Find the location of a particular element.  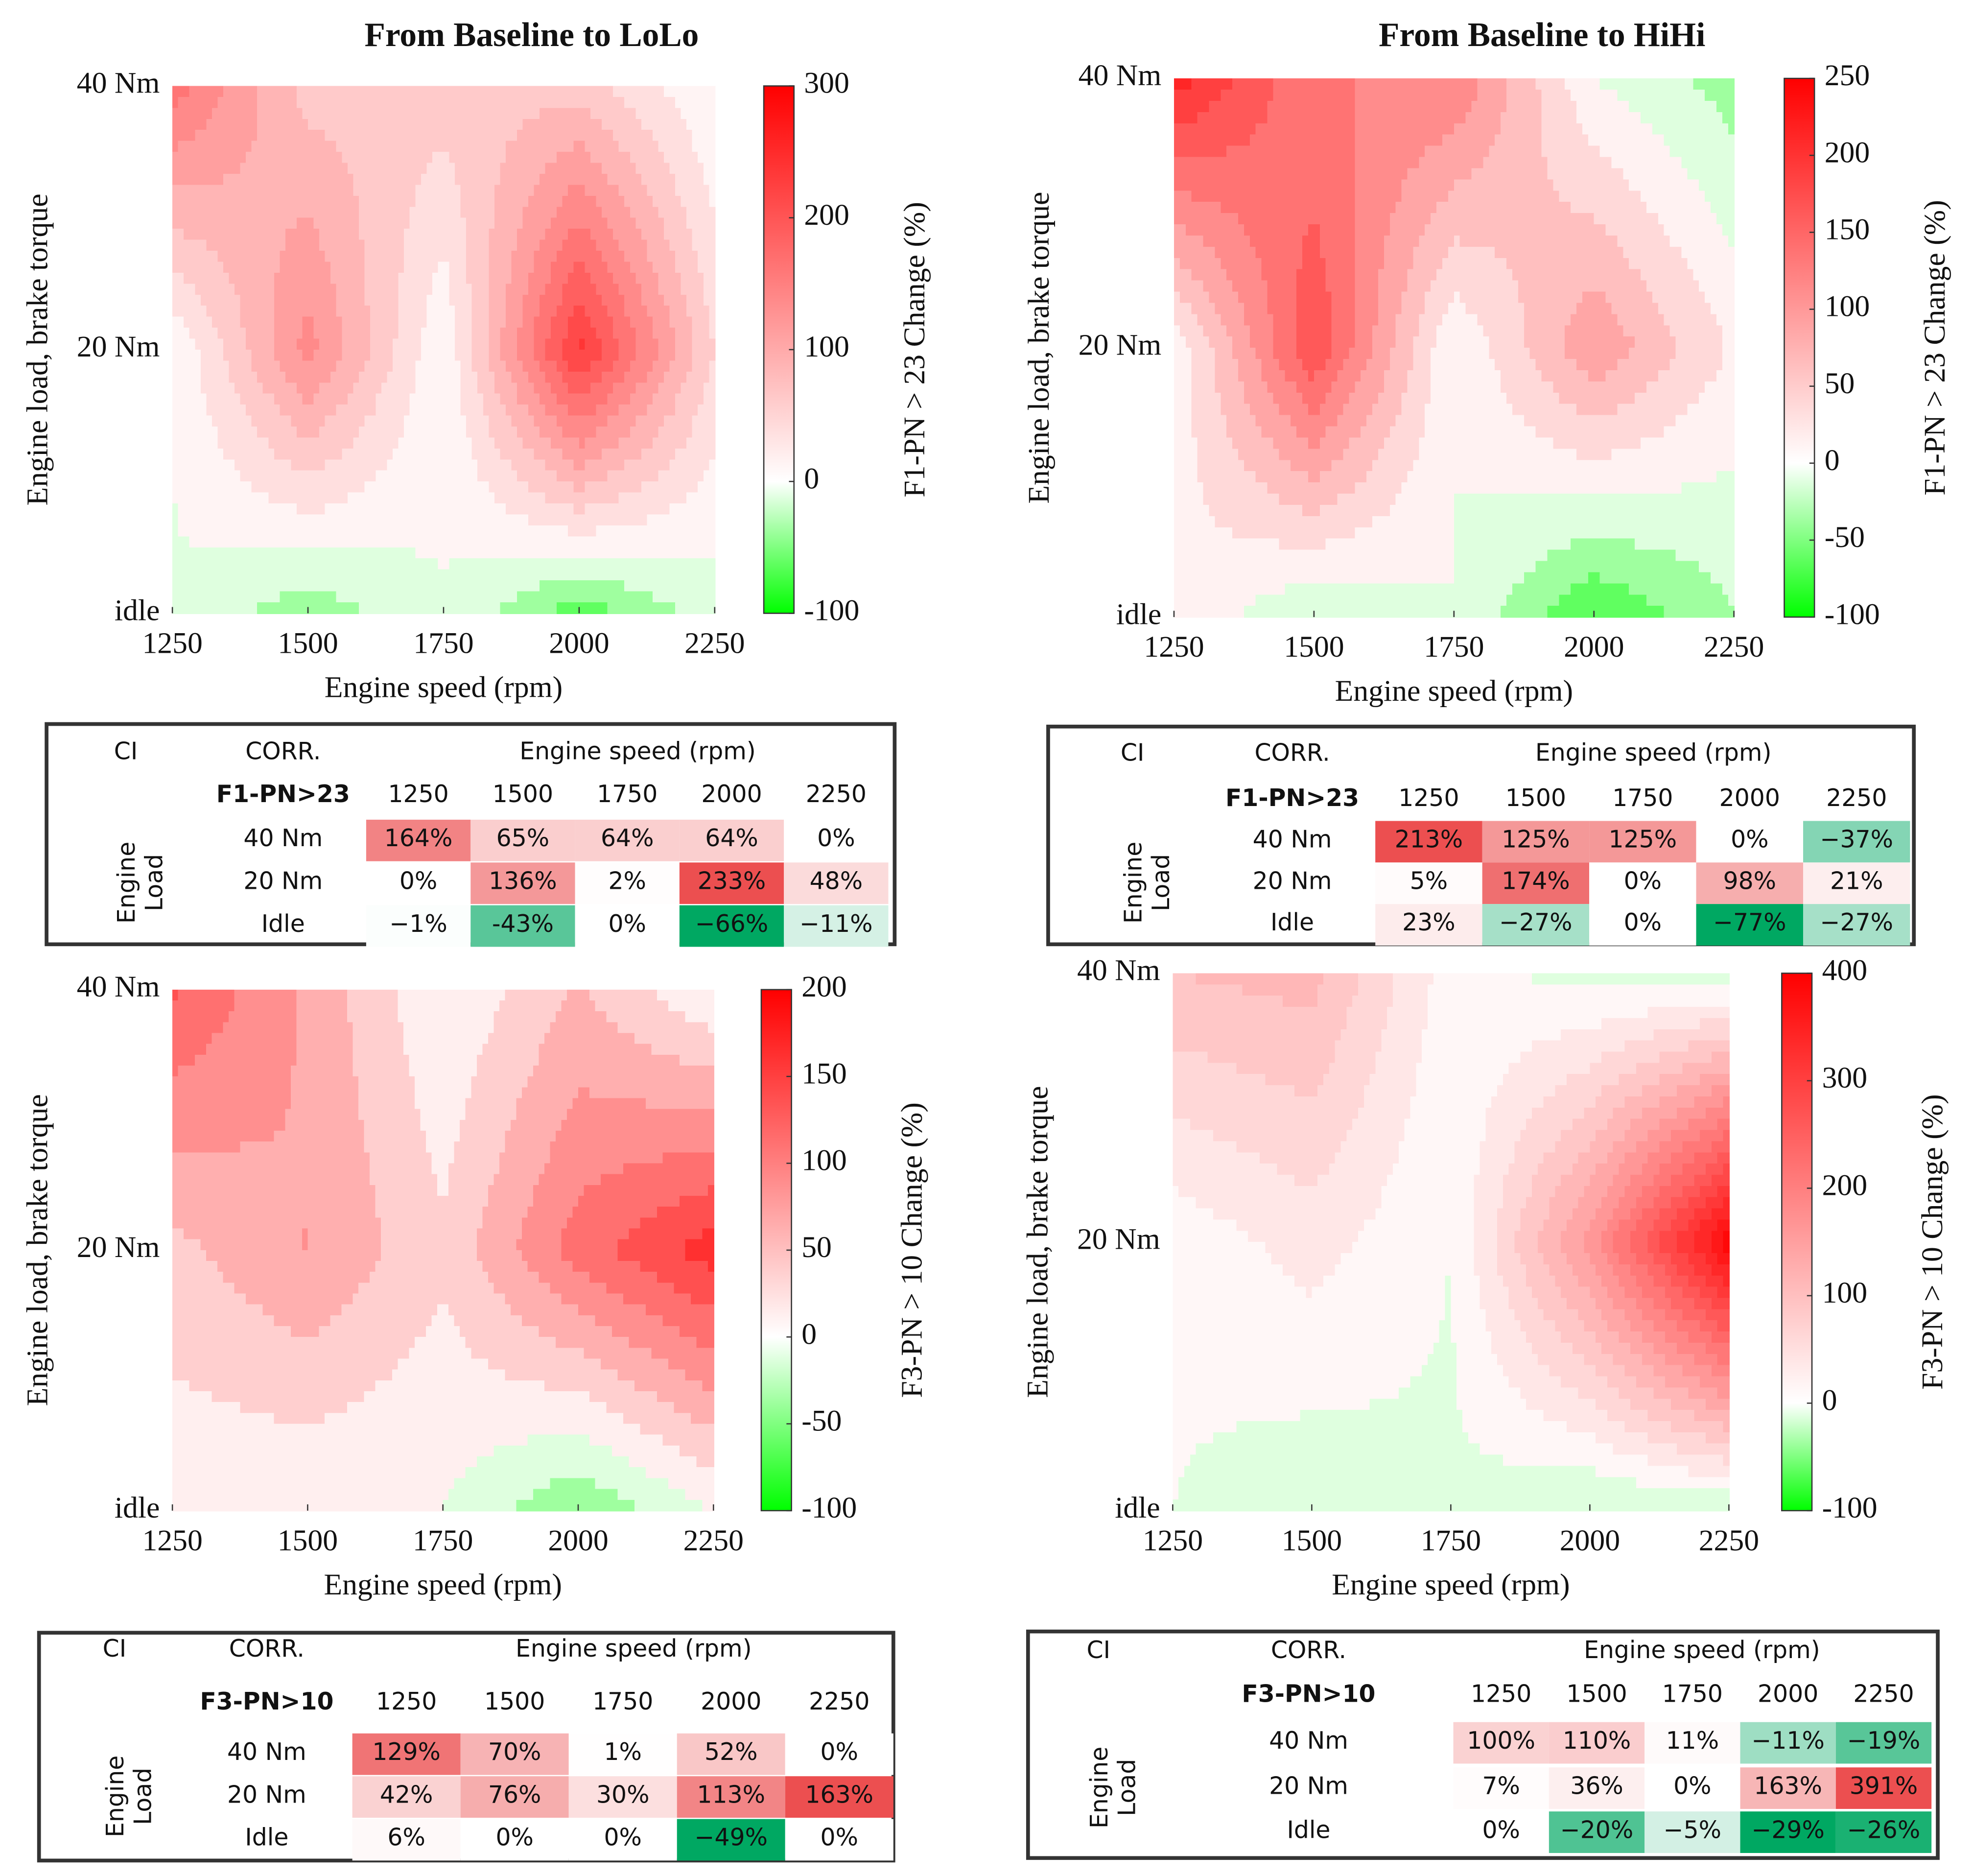

table-value: −20% is located at coordinates (1596, 1830).